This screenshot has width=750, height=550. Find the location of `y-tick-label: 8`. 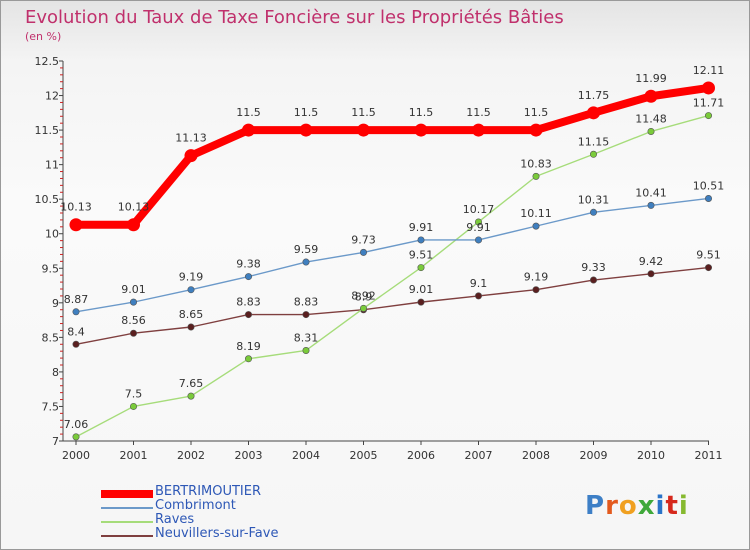

y-tick-label: 8 is located at coordinates (55, 372).